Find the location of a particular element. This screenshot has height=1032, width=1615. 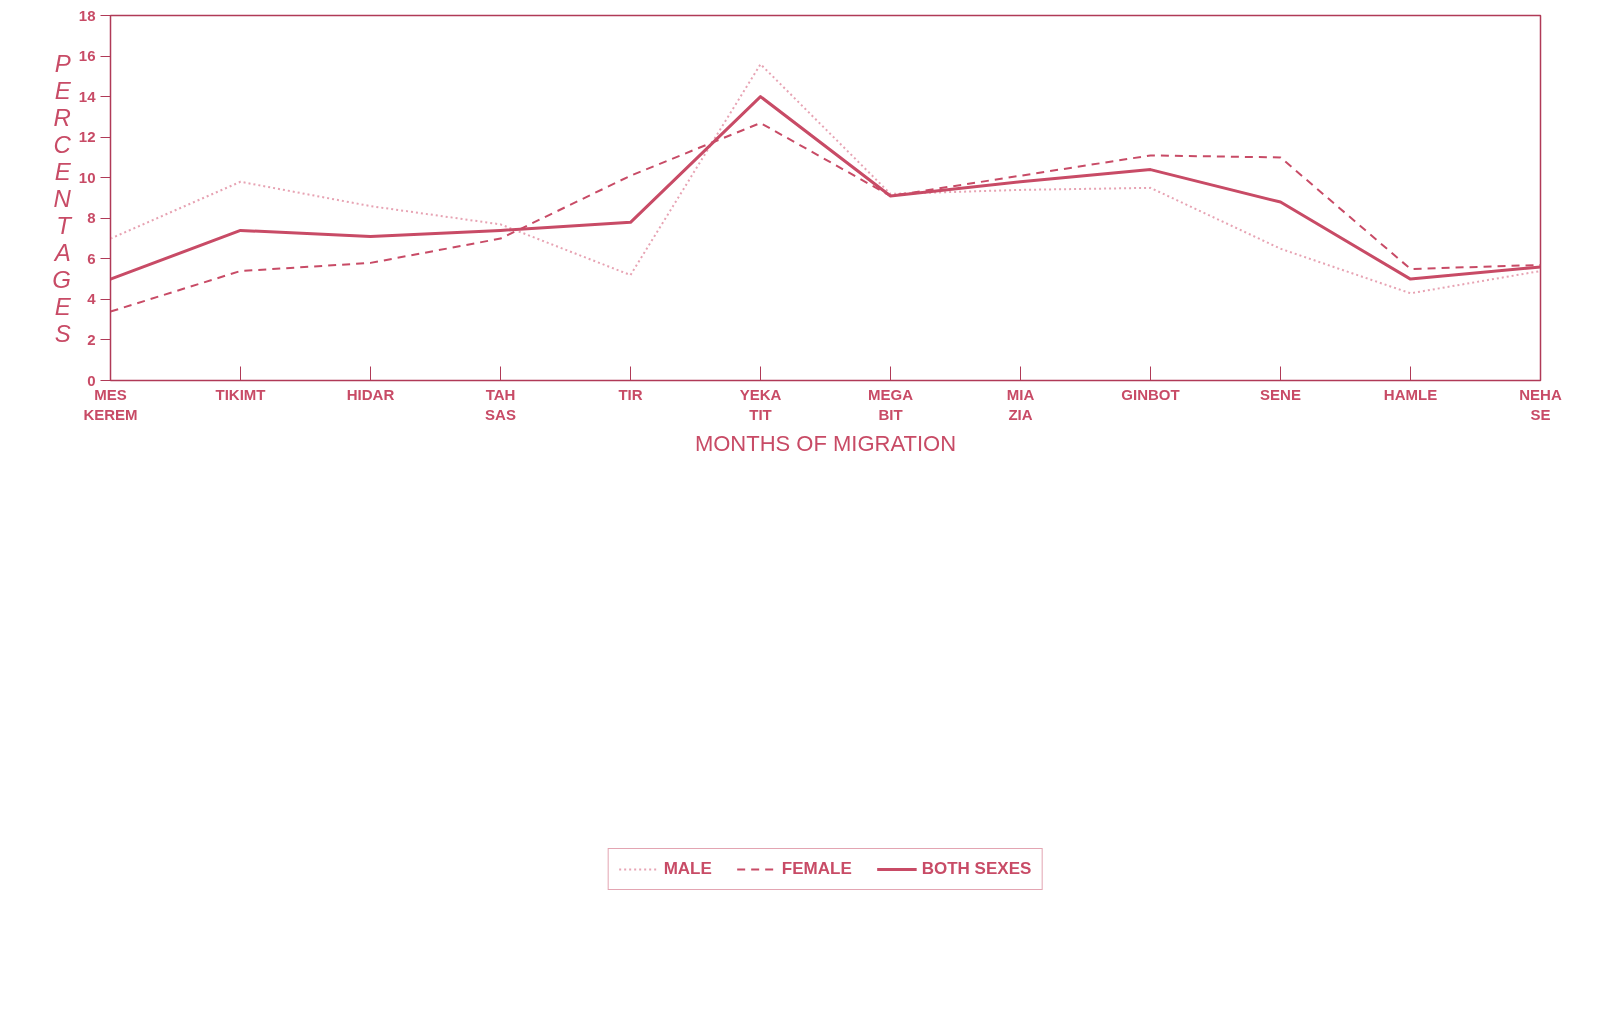

x-tick-label: NEHA SE is located at coordinates (1540, 404).